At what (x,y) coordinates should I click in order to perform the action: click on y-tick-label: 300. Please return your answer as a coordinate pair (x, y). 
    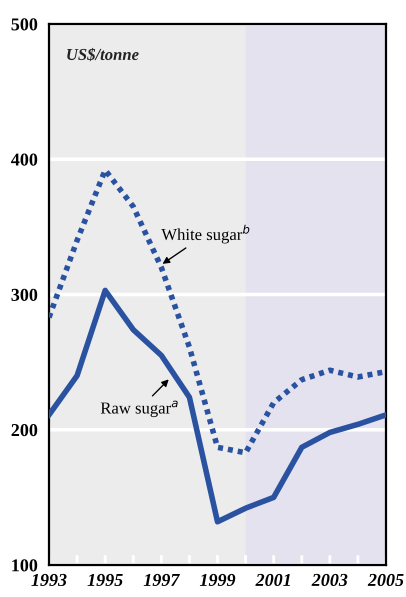
    Looking at the image, I should click on (24, 294).